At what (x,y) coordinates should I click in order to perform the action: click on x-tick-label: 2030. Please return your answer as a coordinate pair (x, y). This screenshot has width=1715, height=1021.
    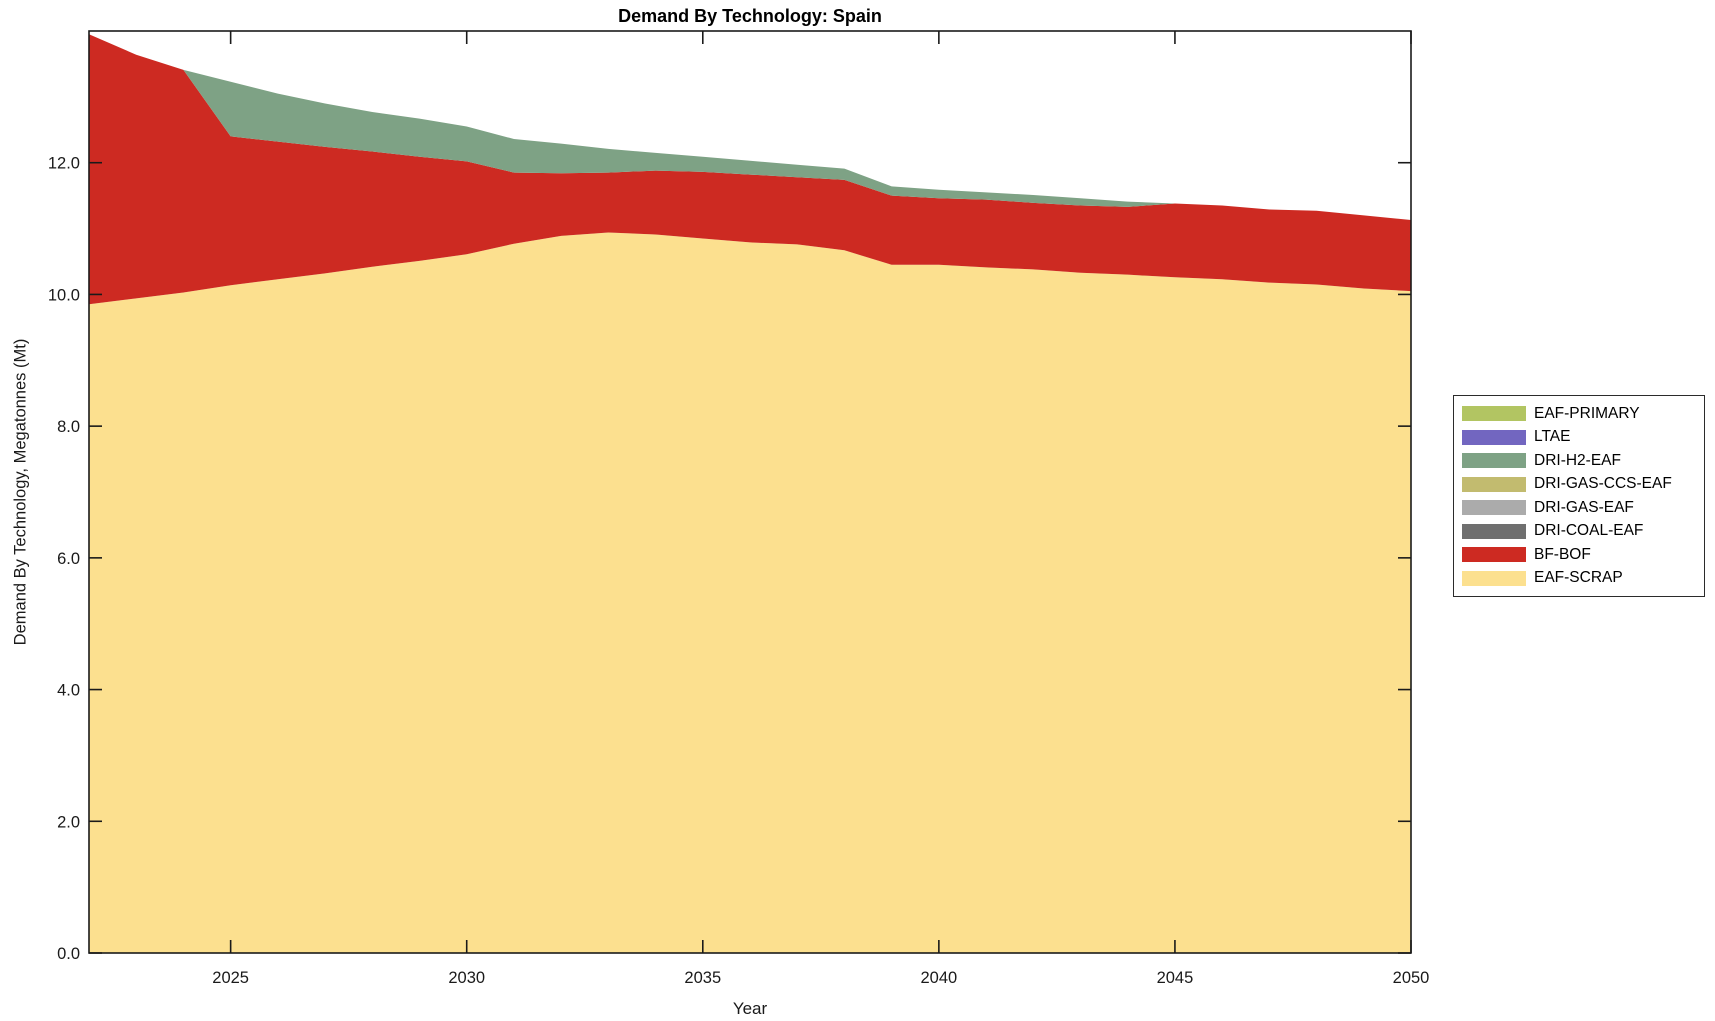
    Looking at the image, I should click on (466, 978).